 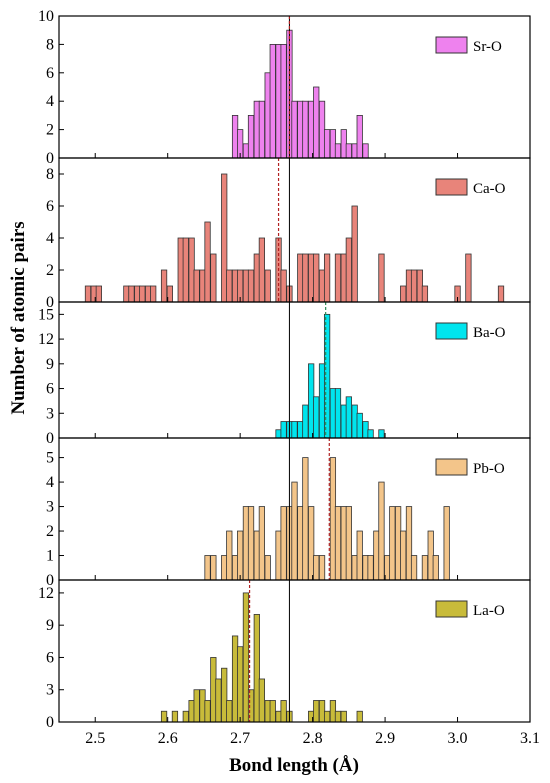 I want to click on legend-sr-o: Sr-O, so click(x=468, y=45).